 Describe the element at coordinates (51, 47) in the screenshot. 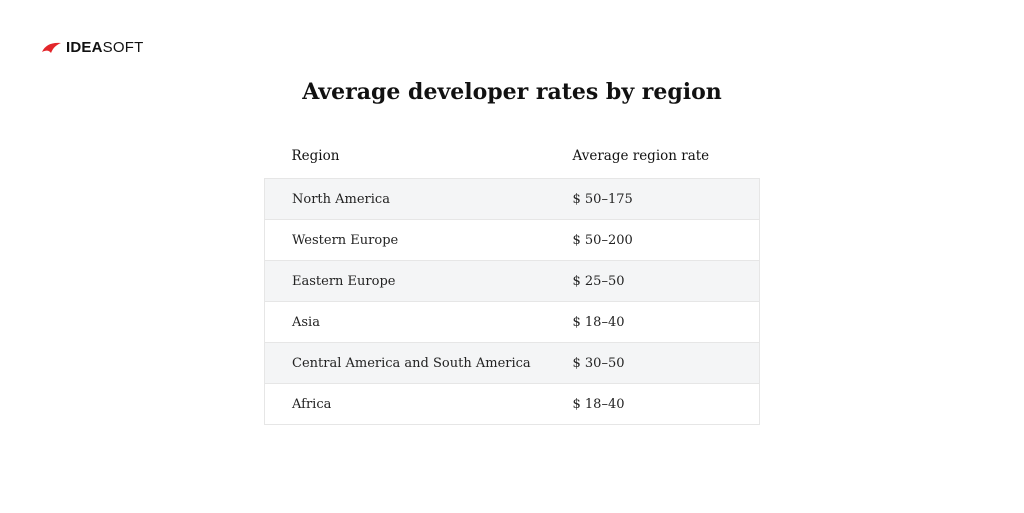

I see `ideasoft-logo-icon` at that location.